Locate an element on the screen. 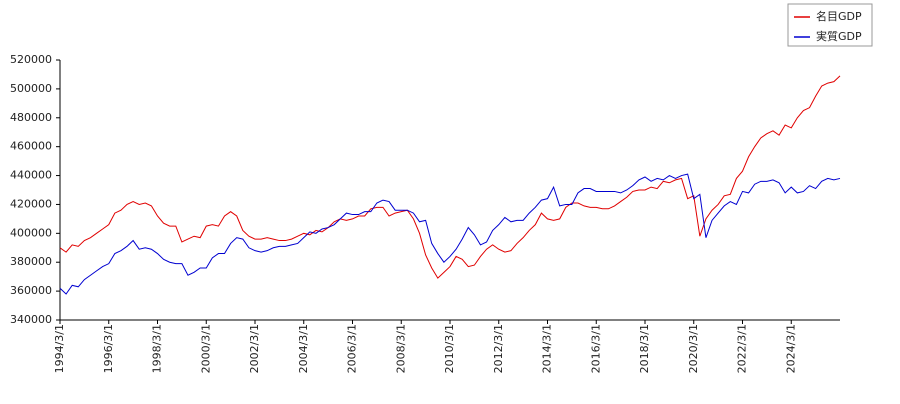 This screenshot has width=900, height=404. y-tick-label: 420000 is located at coordinates (31, 203).